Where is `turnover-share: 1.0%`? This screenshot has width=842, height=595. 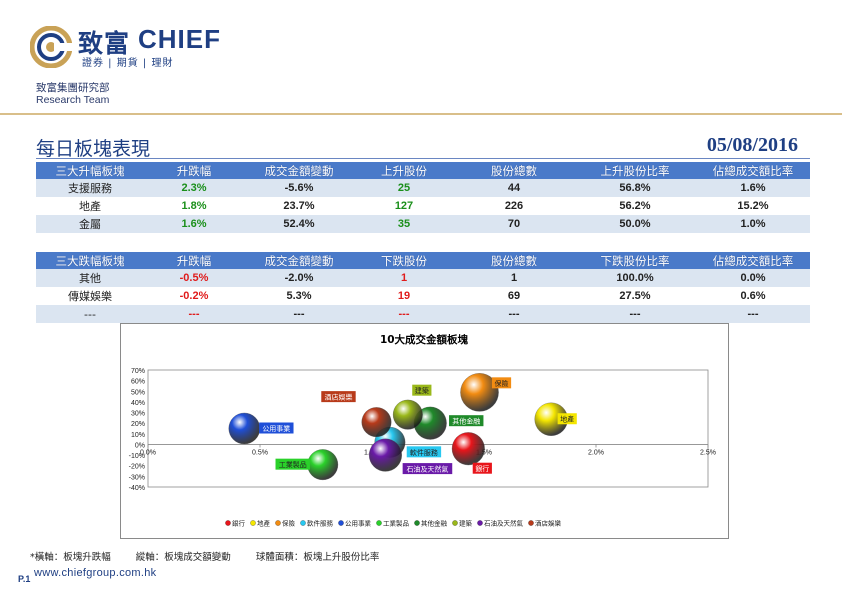 turnover-share: 1.0% is located at coordinates (753, 224).